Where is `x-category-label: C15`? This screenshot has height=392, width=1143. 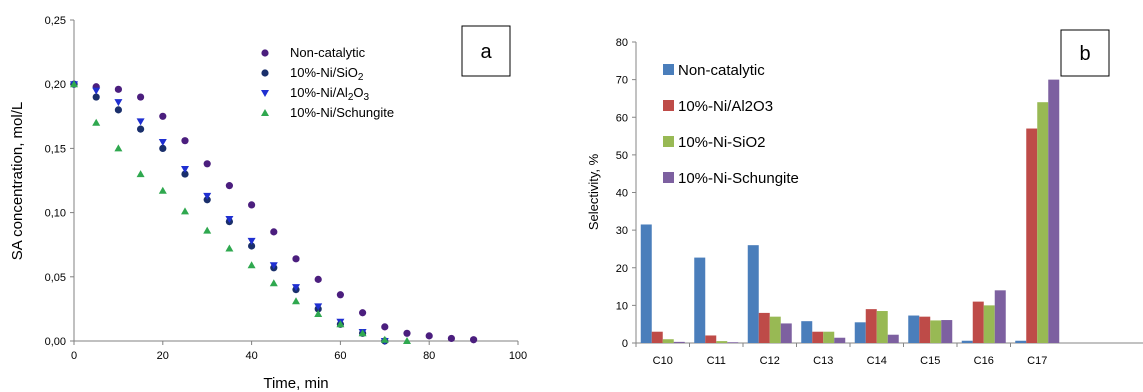
x-category-label: C15 is located at coordinates (930, 361).